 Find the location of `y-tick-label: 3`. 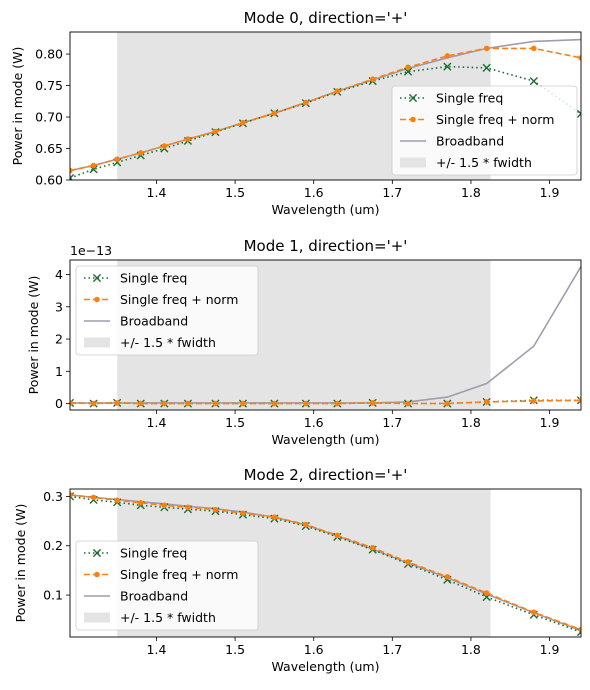

y-tick-label: 3 is located at coordinates (59, 306).